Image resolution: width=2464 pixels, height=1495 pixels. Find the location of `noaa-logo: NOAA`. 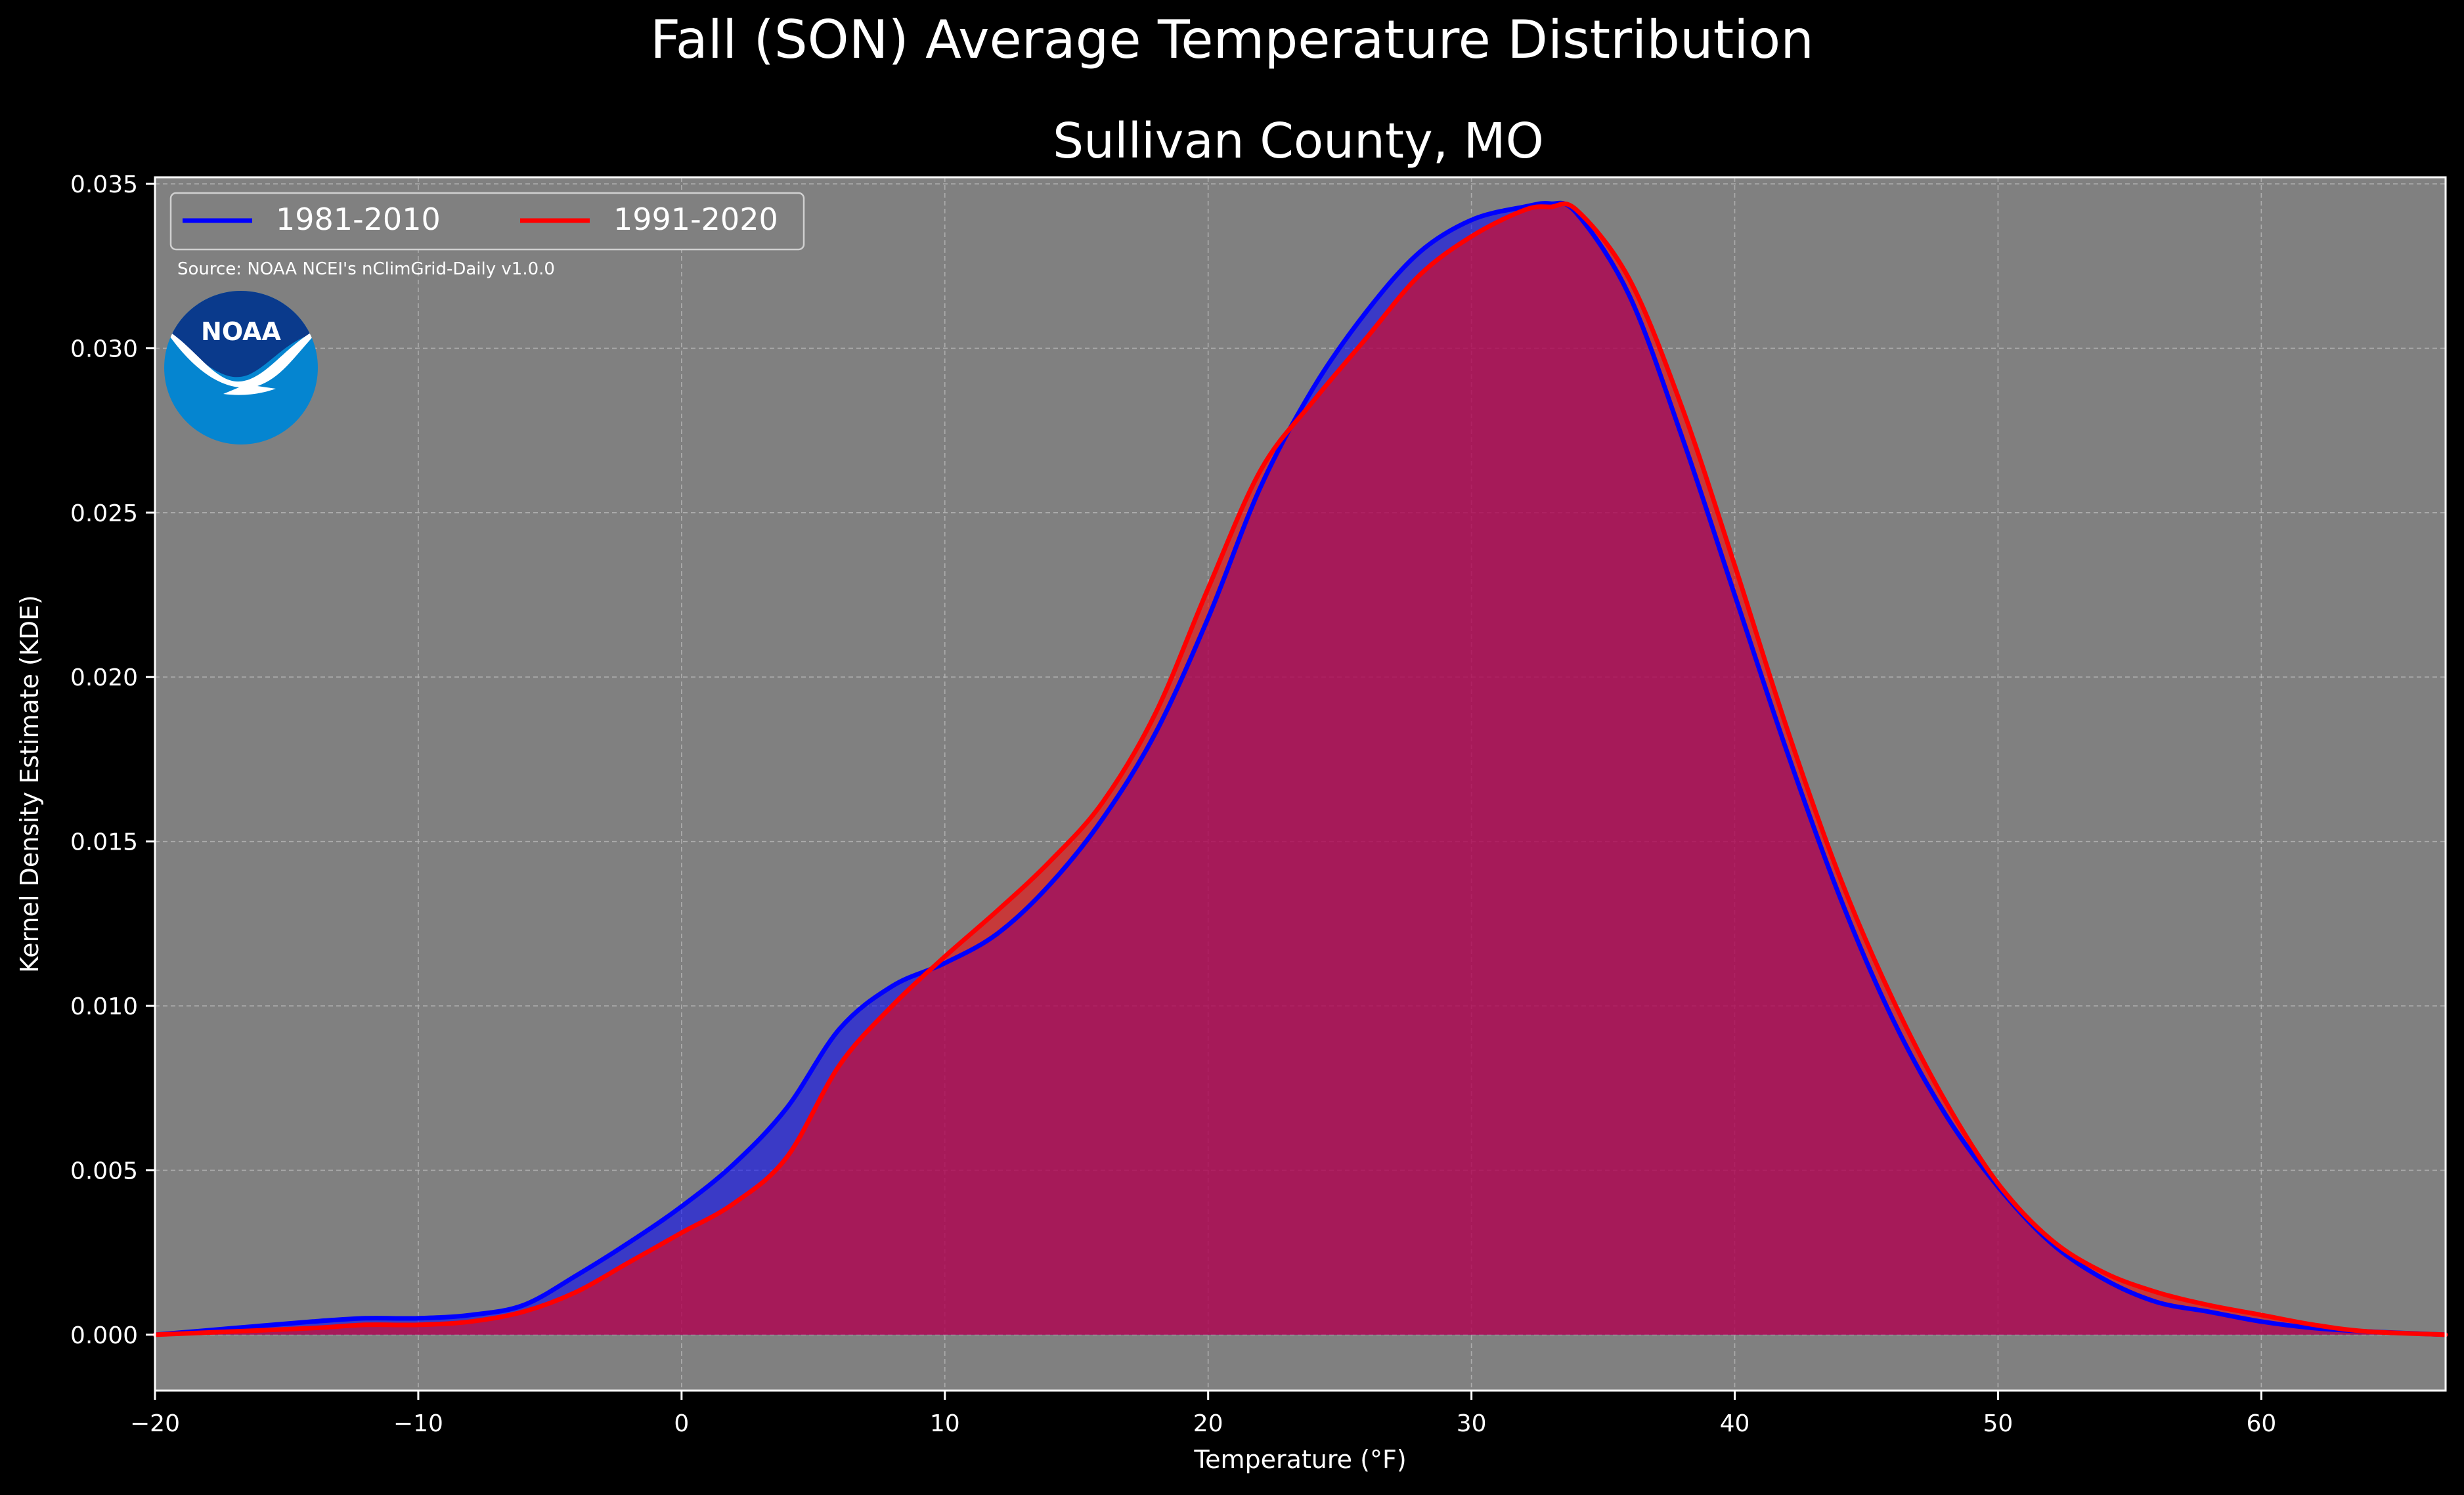

noaa-logo: NOAA is located at coordinates (241, 367).